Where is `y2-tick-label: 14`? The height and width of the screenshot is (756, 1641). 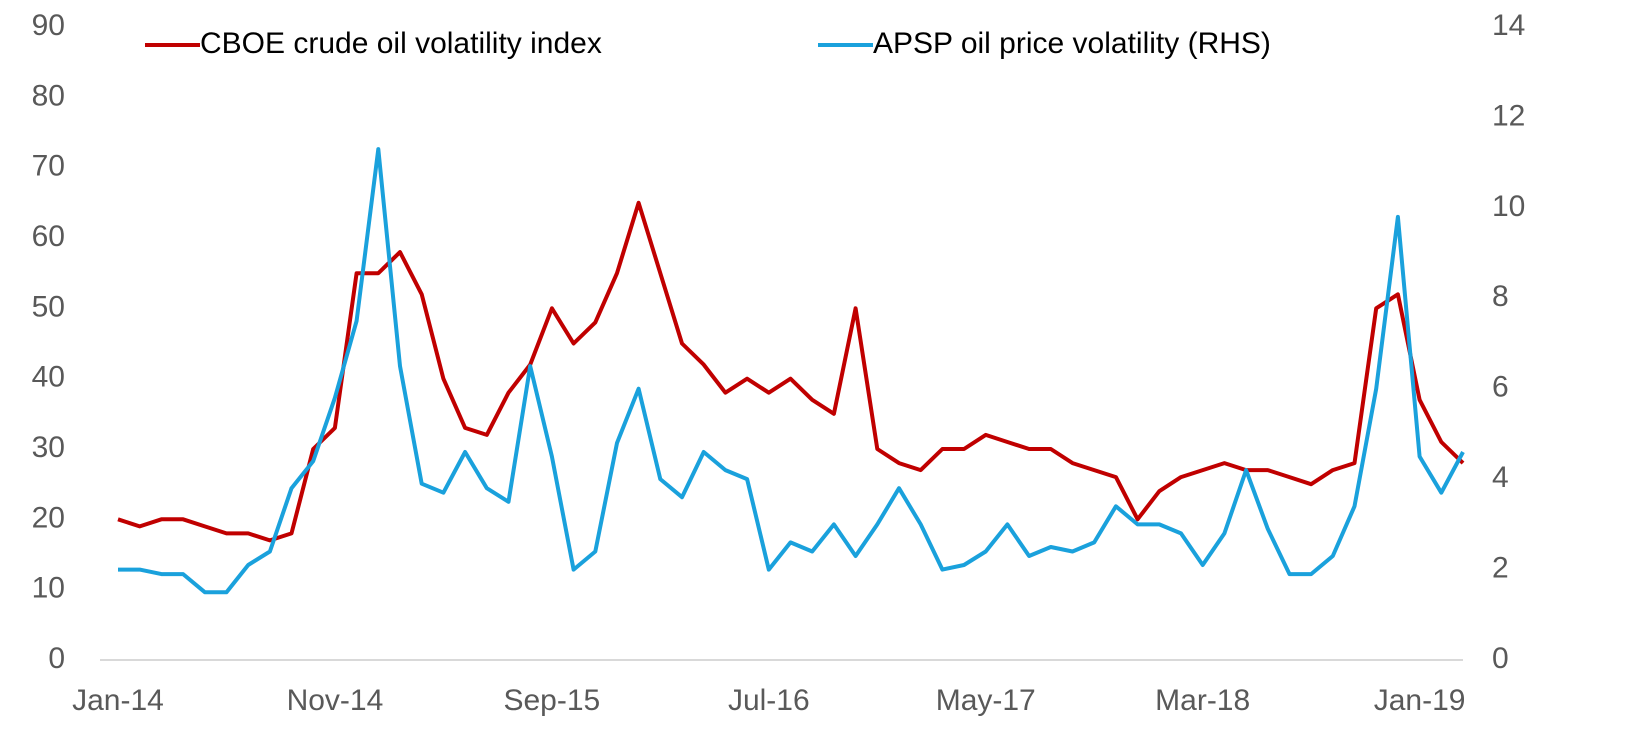
y2-tick-label: 14 is located at coordinates (1508, 25).